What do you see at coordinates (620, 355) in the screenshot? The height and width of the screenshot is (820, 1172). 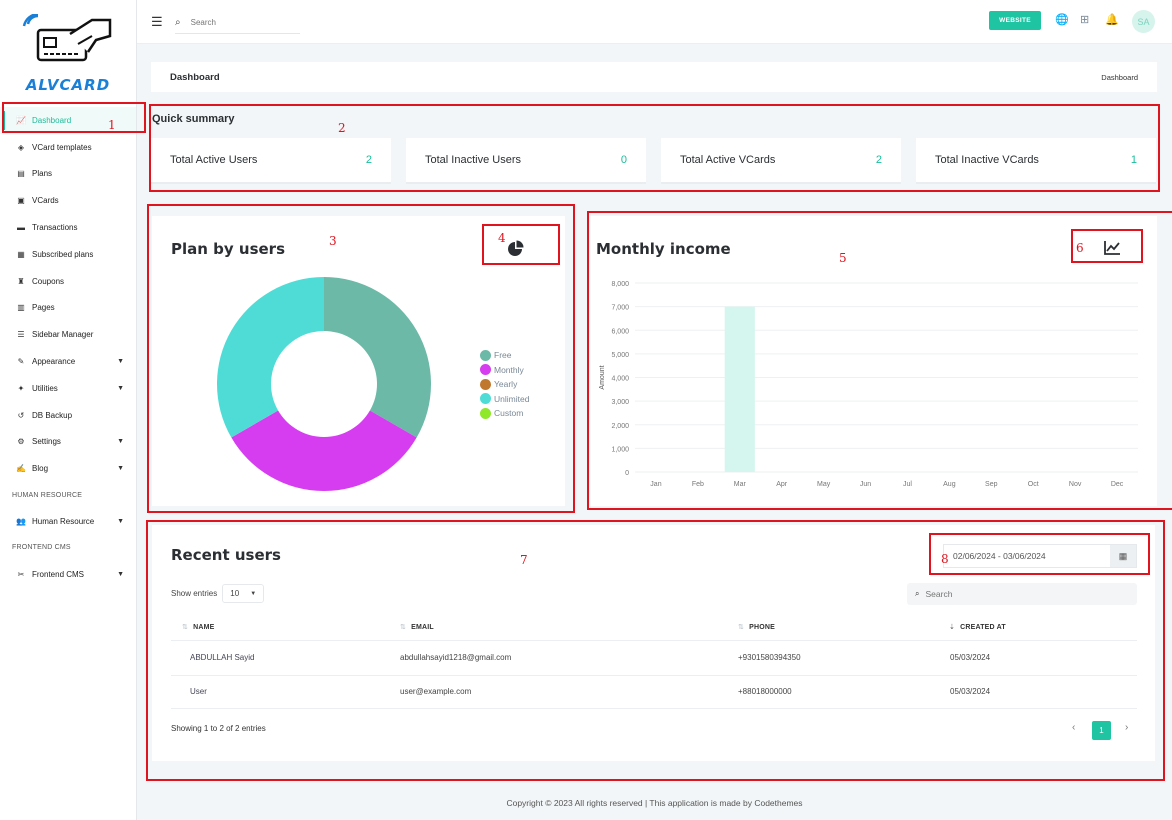 I see `y-tick-label: 5,000` at bounding box center [620, 355].